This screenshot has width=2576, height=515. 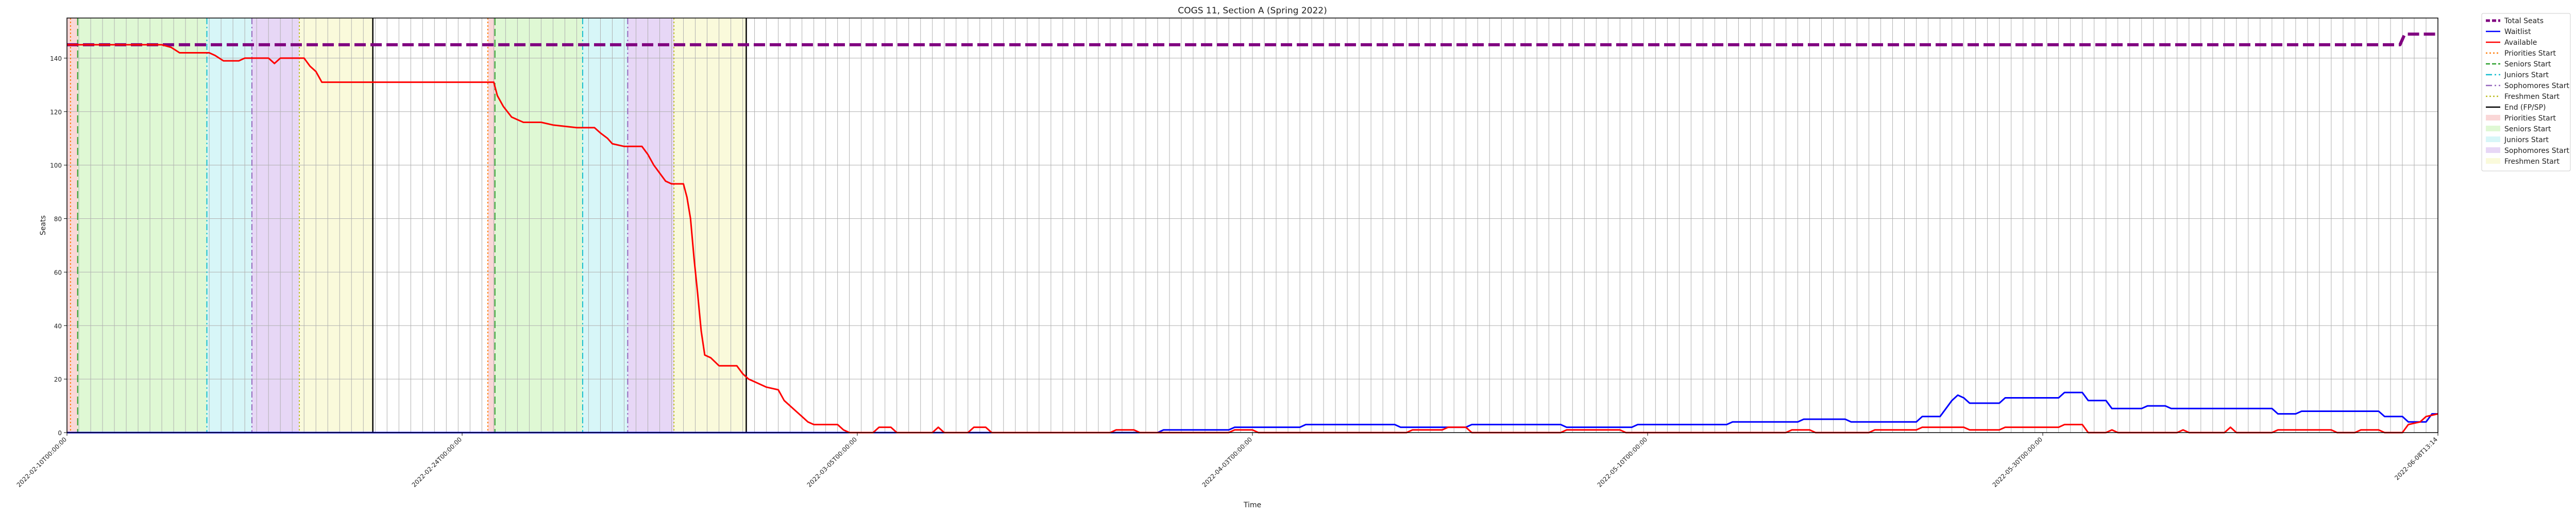 What do you see at coordinates (60, 433) in the screenshot?
I see `y-tick-label: 0` at bounding box center [60, 433].